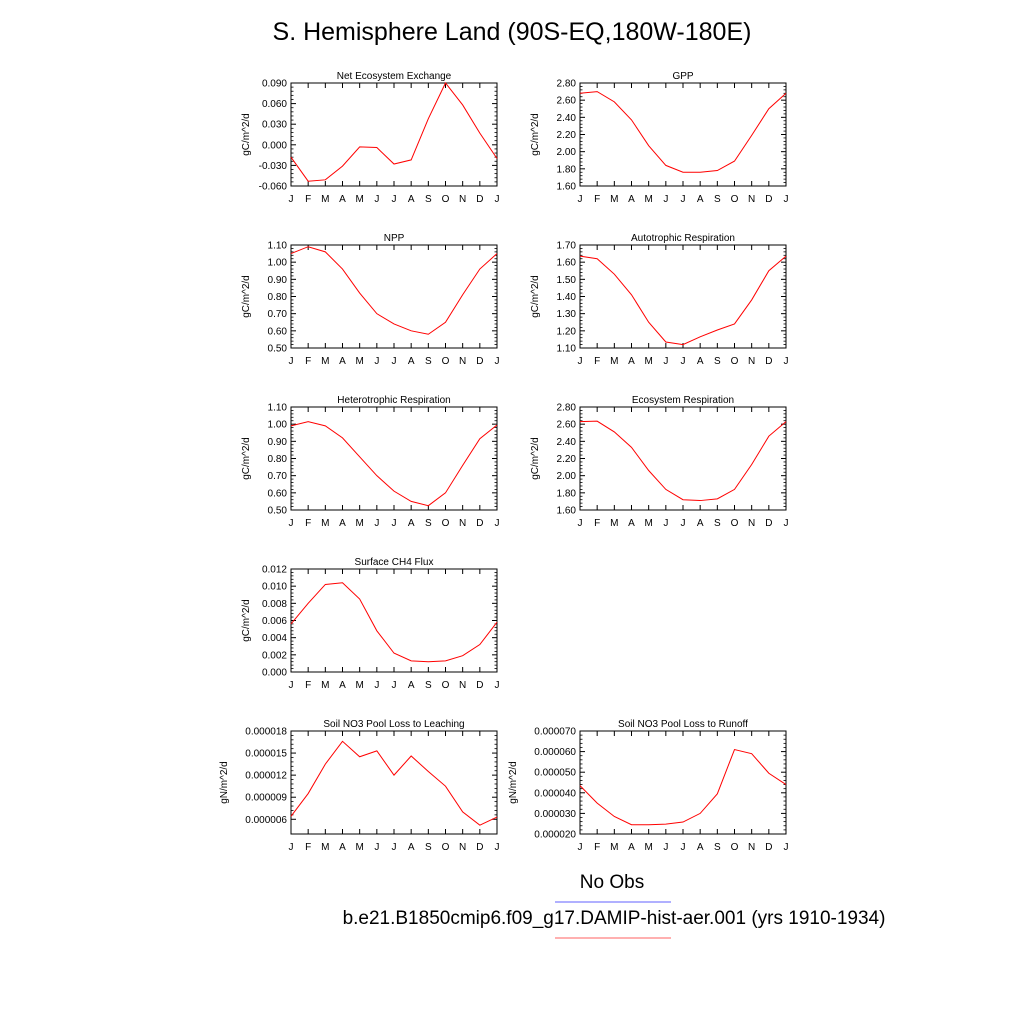 The height and width of the screenshot is (1024, 1024). I want to click on y-tick-label: 0.000060, so click(555, 752).